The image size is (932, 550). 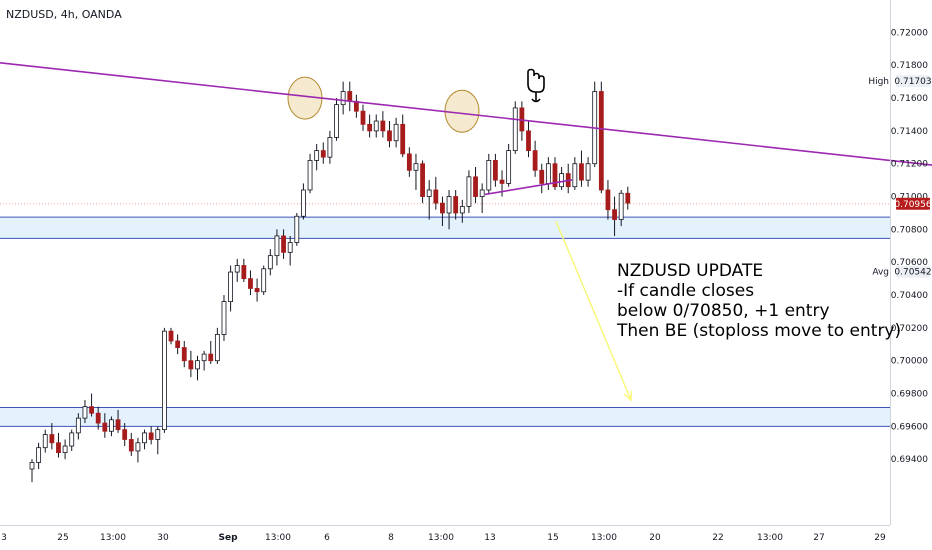 I want to click on neckline-trendline, so click(x=528, y=187).